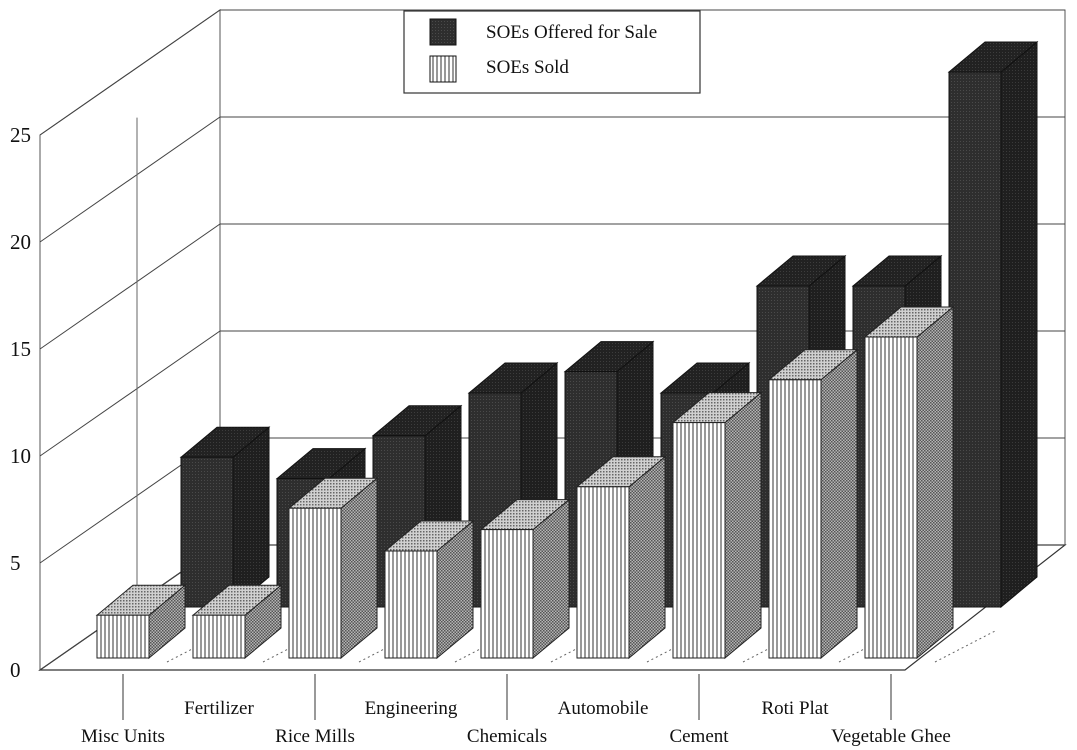 This screenshot has width=1077, height=750. What do you see at coordinates (207, 532) in the screenshot?
I see `bar-offered-0-front` at bounding box center [207, 532].